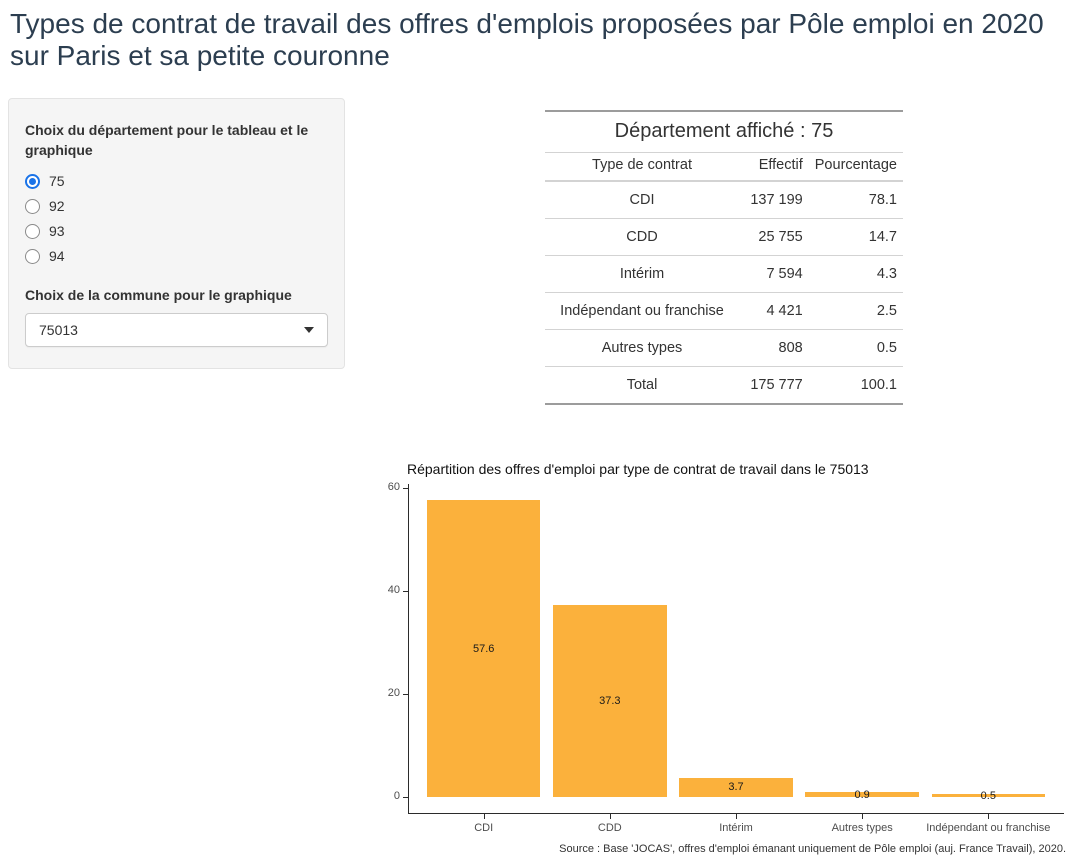 The image size is (1075, 866). I want to click on table-row-total: Total 175 777 100.1, so click(724, 386).